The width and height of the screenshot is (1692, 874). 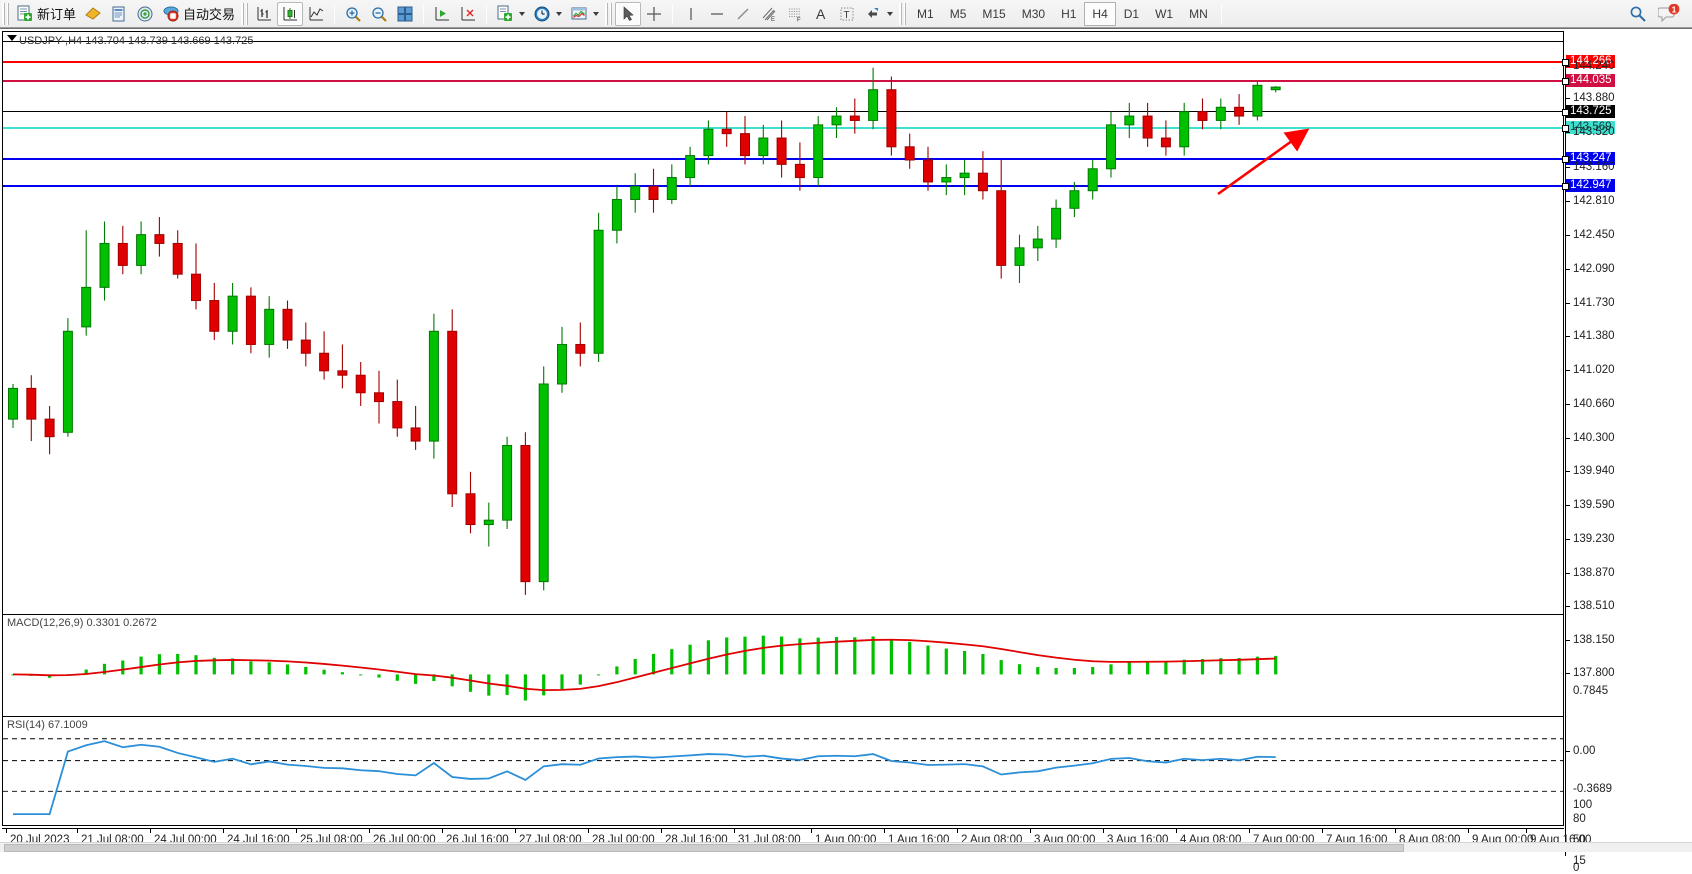 I want to click on timeframe-m5: M5, so click(x=958, y=14).